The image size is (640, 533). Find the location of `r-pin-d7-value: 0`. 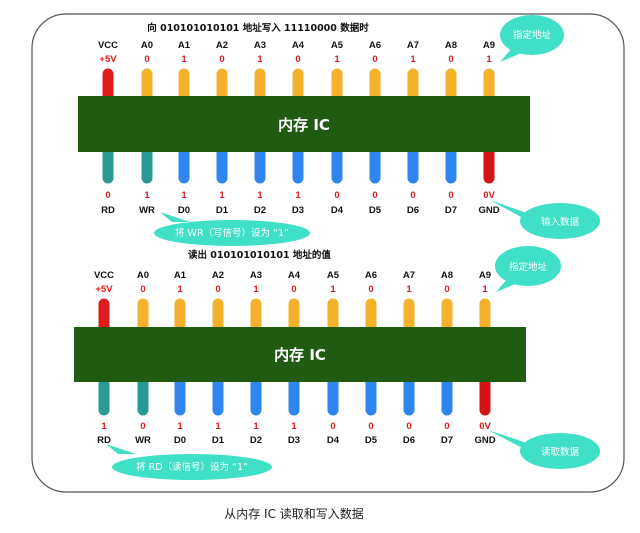

r-pin-d7-value: 0 is located at coordinates (446, 426).